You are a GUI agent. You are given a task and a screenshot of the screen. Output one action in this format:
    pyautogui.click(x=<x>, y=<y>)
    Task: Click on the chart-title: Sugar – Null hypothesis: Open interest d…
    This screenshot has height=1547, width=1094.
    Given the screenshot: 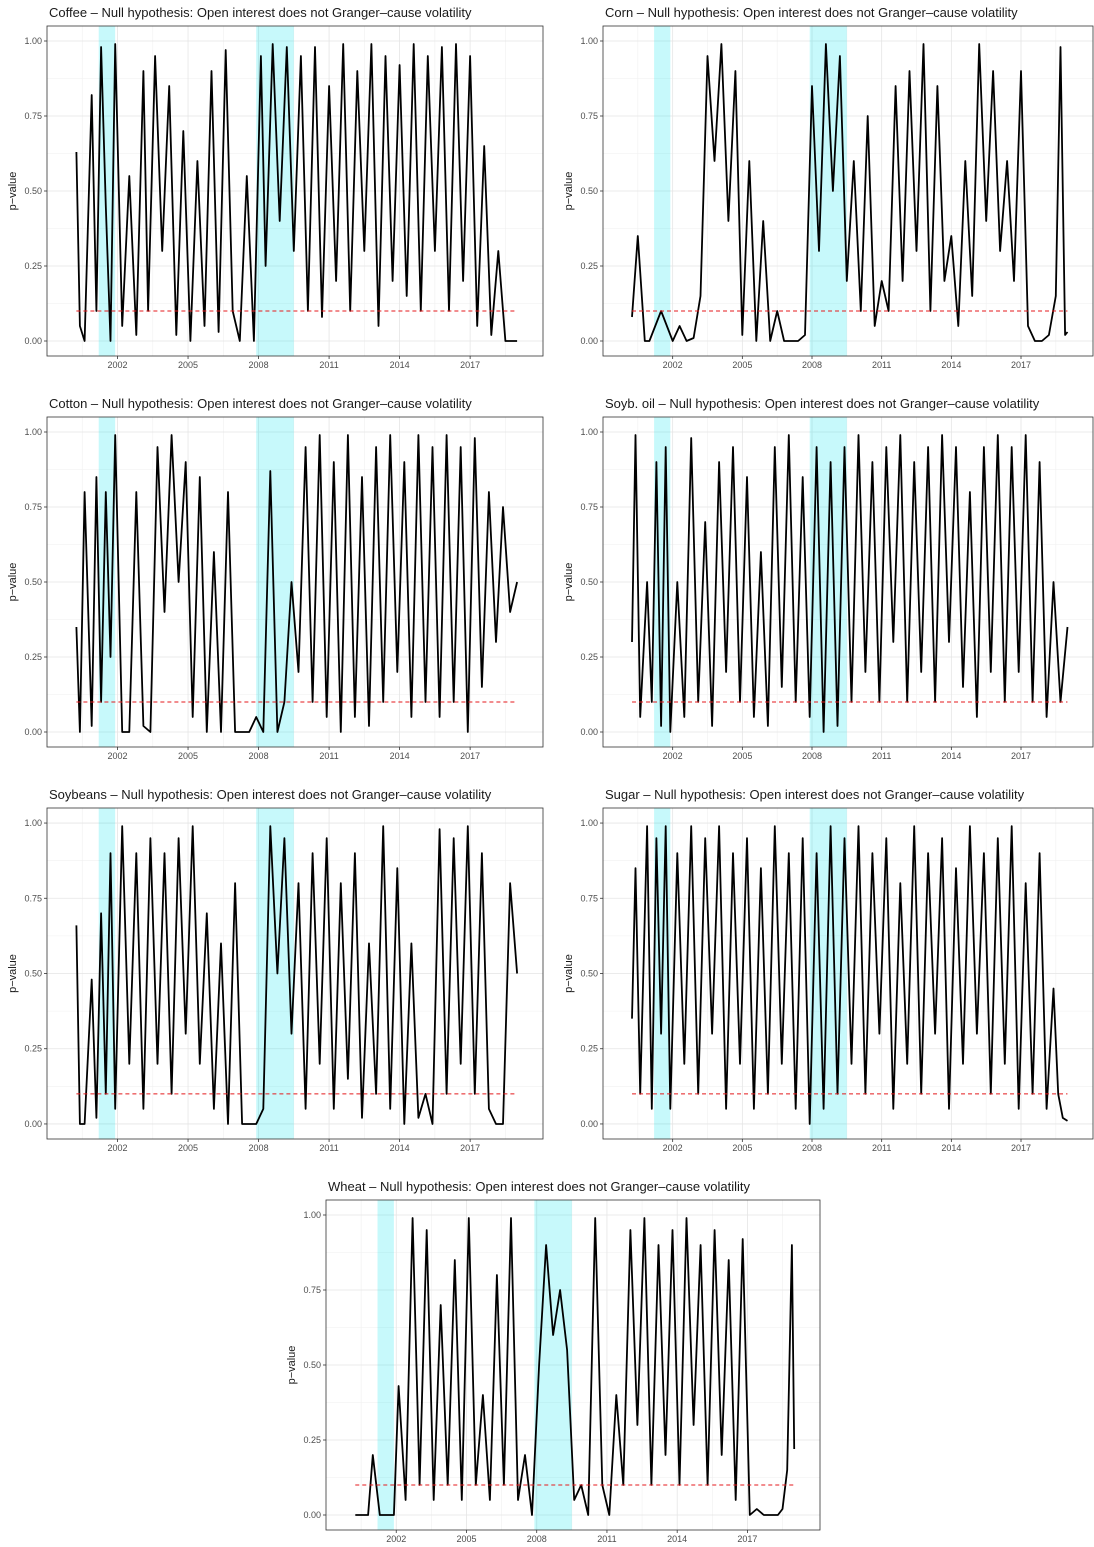 What is the action you would take?
    pyautogui.click(x=815, y=794)
    